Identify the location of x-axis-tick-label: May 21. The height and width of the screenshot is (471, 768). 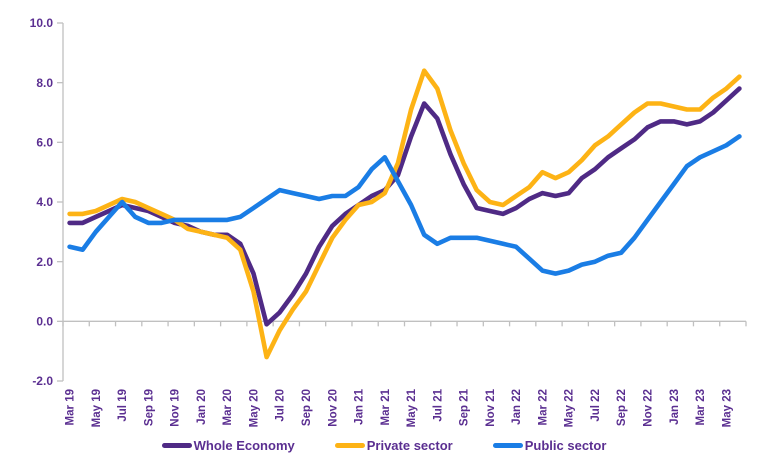
(412, 407).